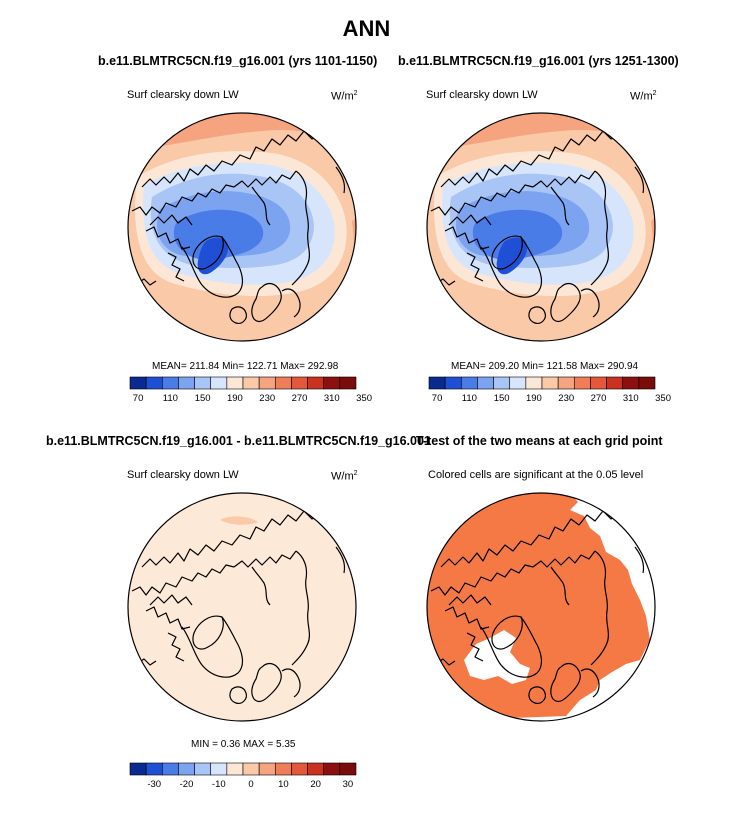 This screenshot has height=822, width=733. Describe the element at coordinates (437, 398) in the screenshot. I see `colorbar-2-tick-label: 70` at that location.